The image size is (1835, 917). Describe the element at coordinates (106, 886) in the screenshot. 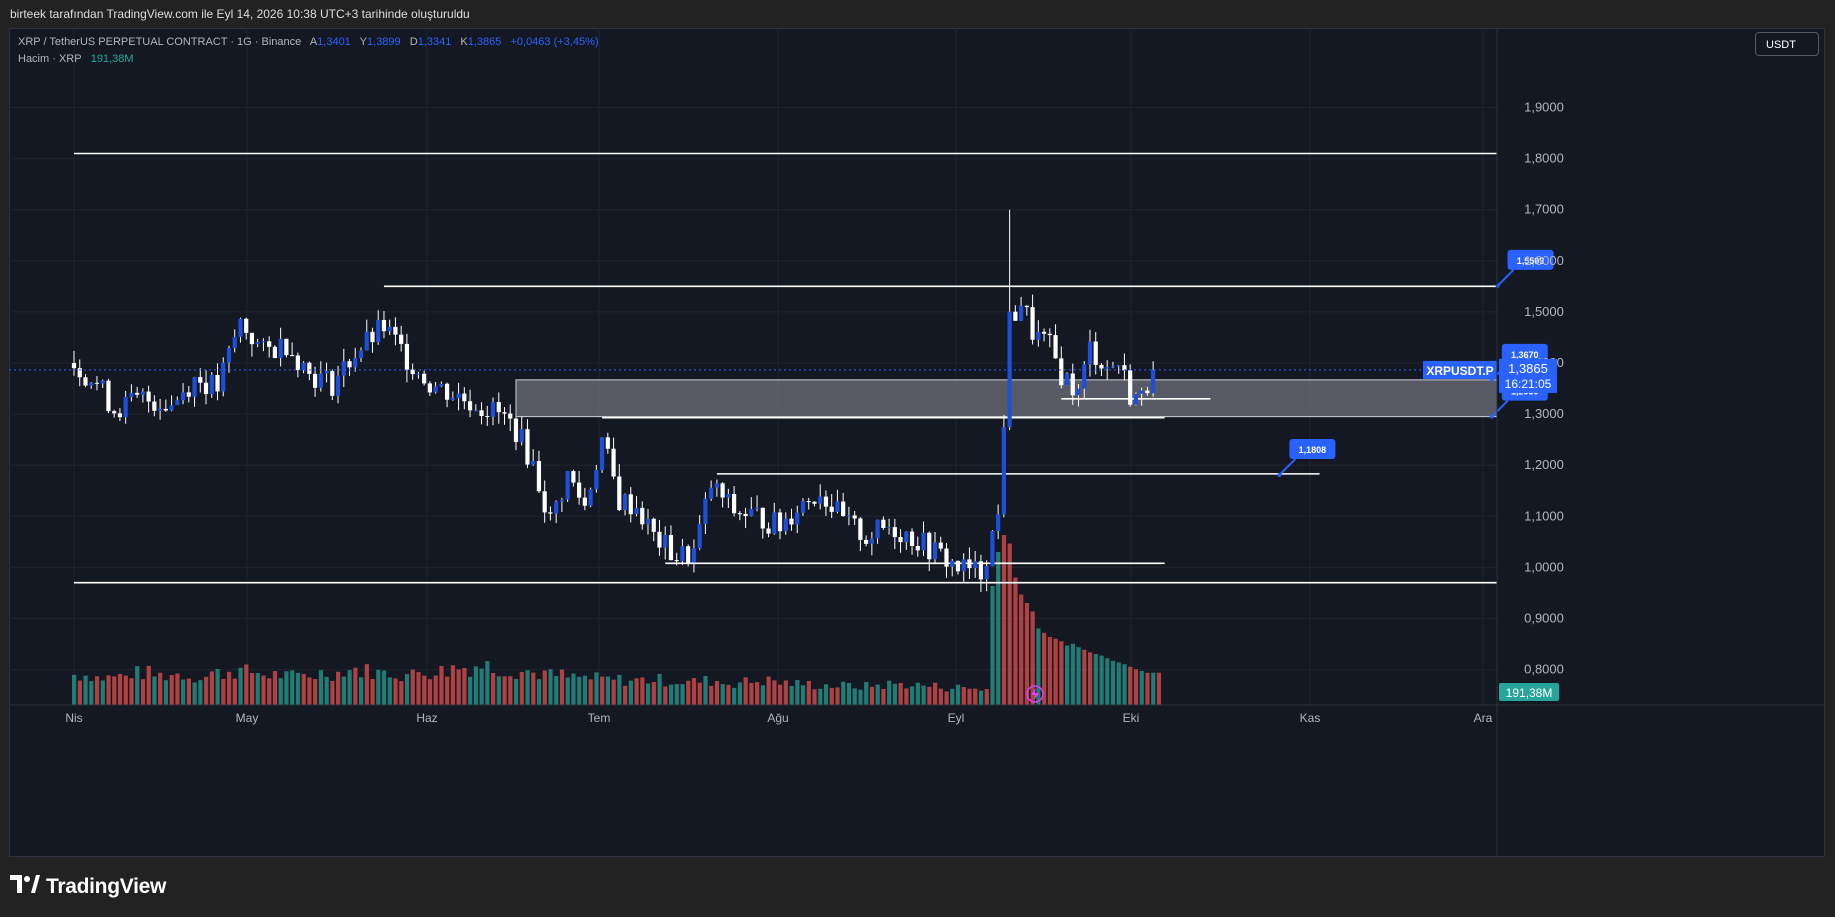

I see `brand-name: TradingView` at that location.